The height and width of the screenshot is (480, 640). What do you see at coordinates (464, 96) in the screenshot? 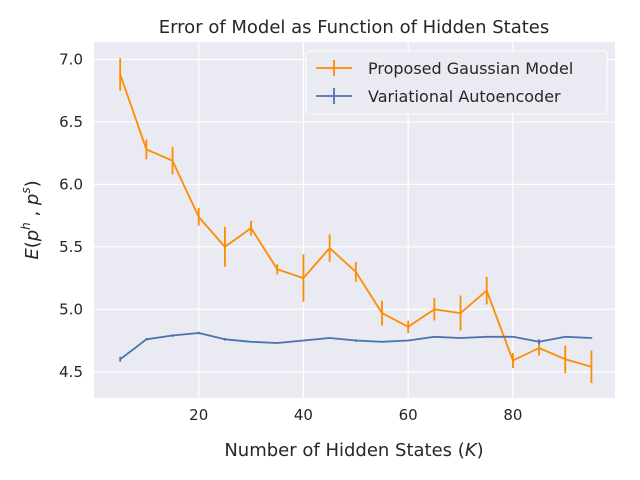
I see `legend-label: Variational Autoencoder` at bounding box center [464, 96].